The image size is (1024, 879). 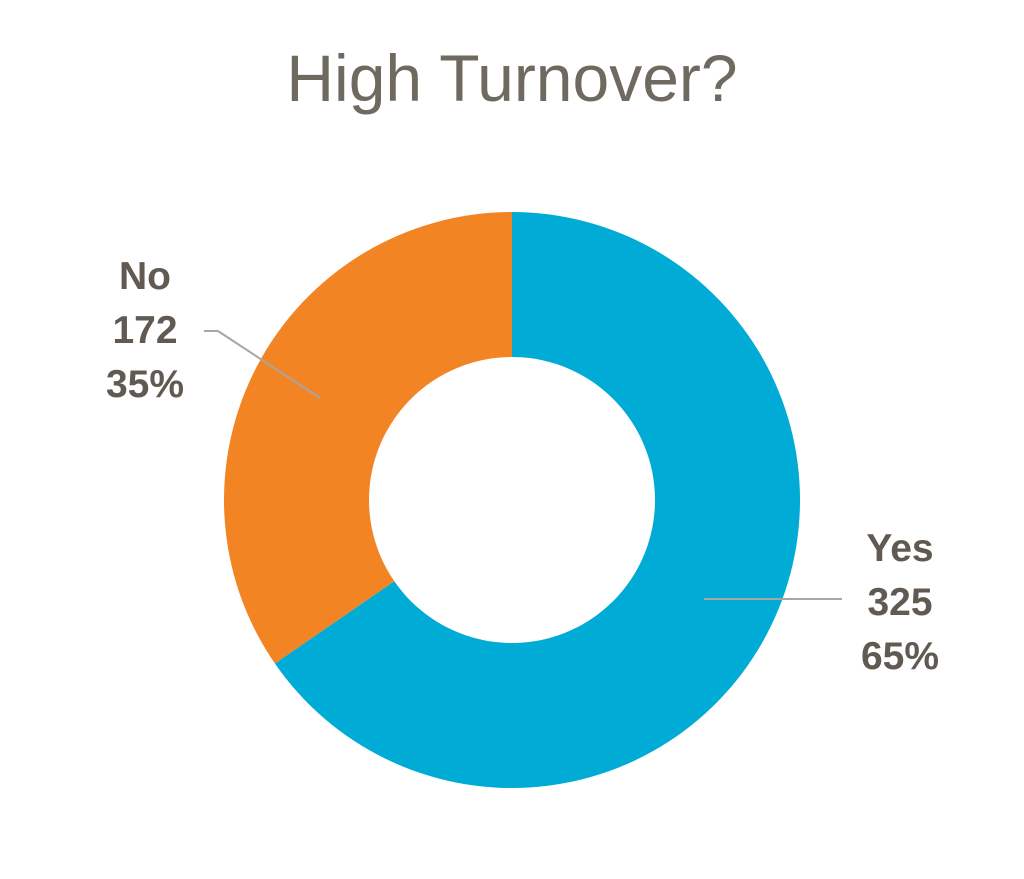 I want to click on slice-no, so click(x=368, y=438).